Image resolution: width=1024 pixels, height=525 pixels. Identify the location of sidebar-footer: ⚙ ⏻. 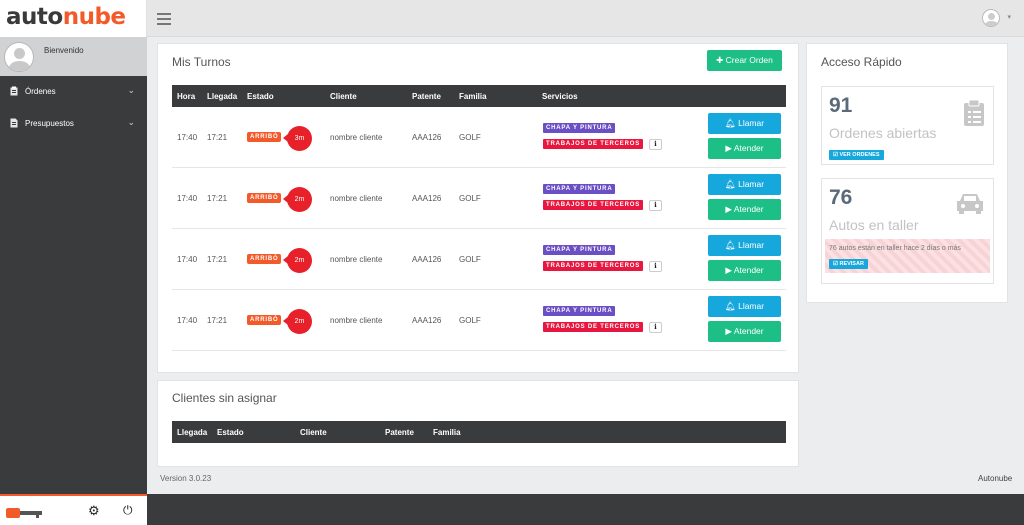
(73, 509).